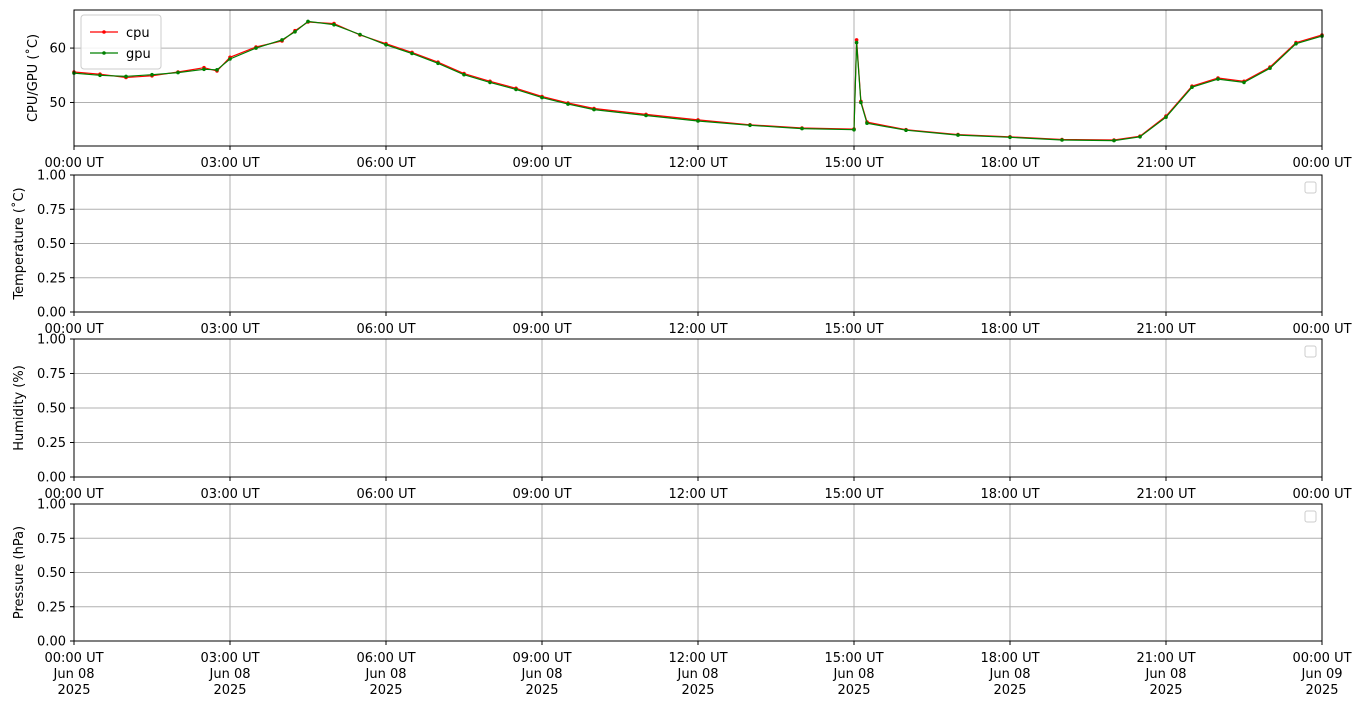 The height and width of the screenshot is (707, 1363). I want to click on y-axis-label: Humidity (%), so click(19, 408).